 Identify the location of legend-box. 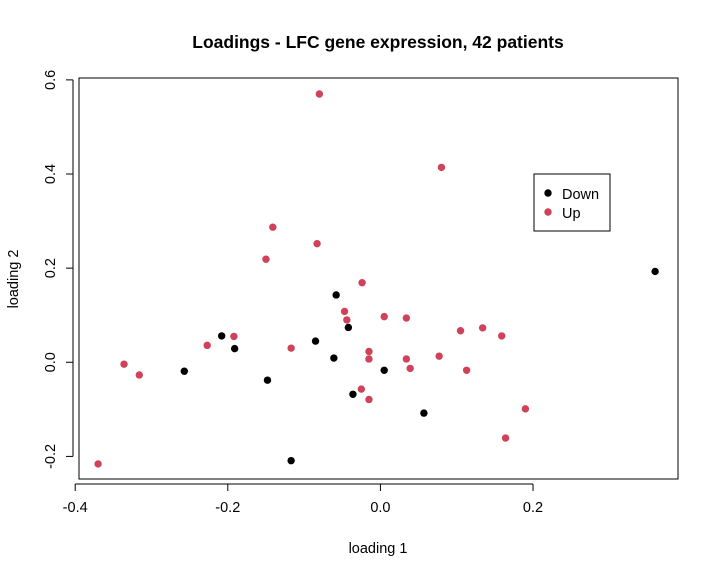
(572, 202).